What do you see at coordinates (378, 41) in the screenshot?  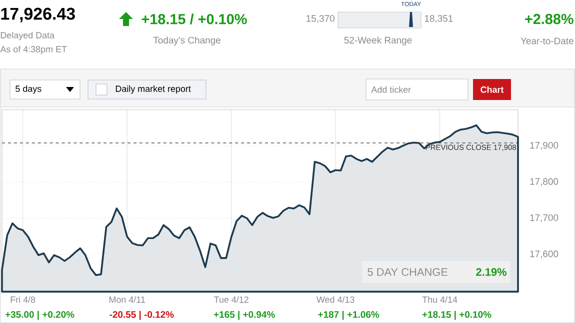 I see `text: 52-Week Range` at bounding box center [378, 41].